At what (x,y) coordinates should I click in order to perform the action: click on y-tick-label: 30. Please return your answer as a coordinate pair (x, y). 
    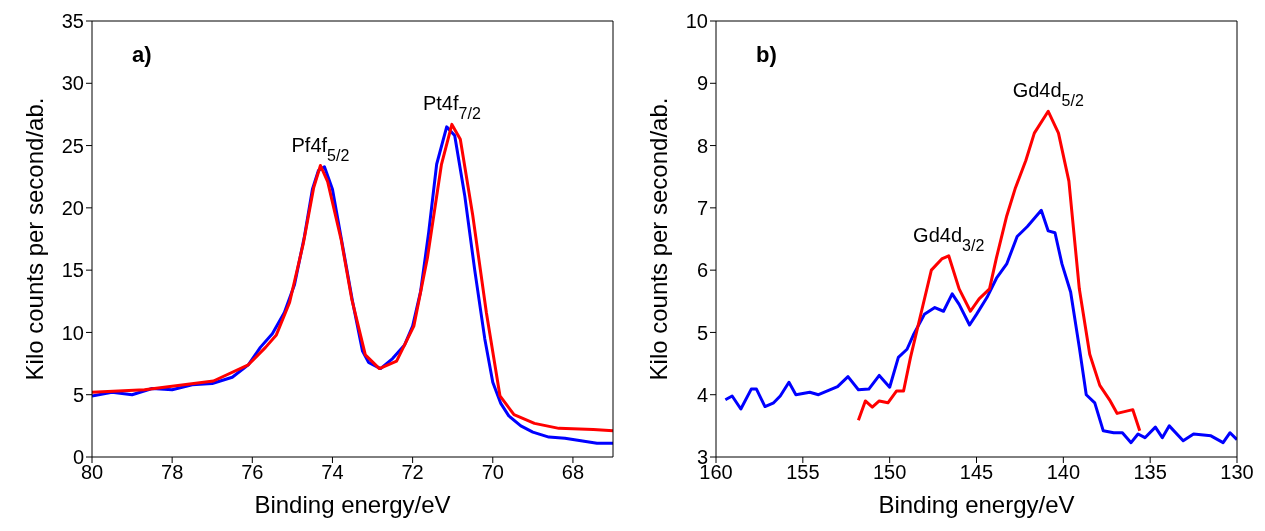
    Looking at the image, I should click on (72, 83).